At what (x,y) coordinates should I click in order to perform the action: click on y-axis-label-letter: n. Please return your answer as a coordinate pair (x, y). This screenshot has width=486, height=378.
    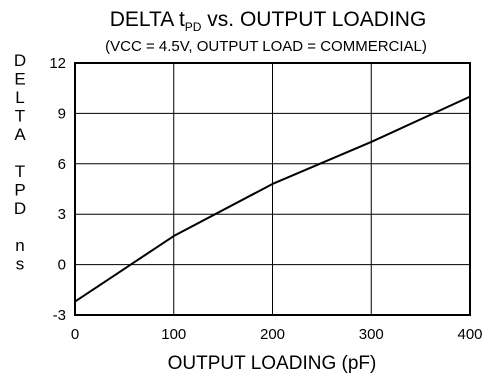
    Looking at the image, I should click on (19, 245).